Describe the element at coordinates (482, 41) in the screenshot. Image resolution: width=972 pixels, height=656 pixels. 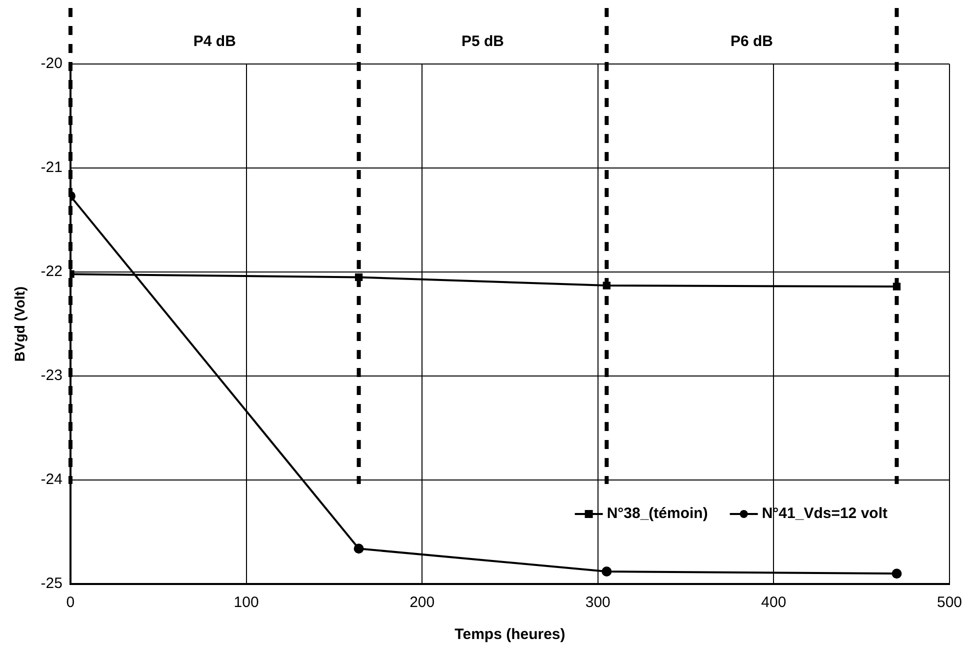
I see `text: P5 dB` at that location.